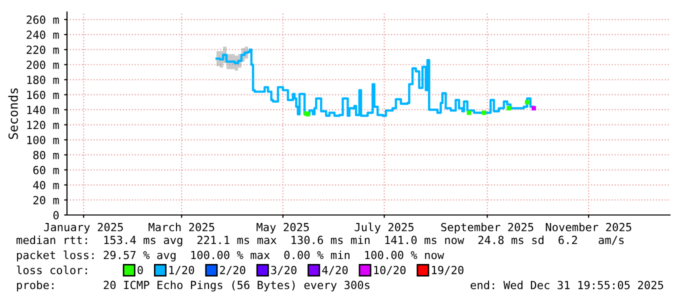  I want to click on y-tick-label: 240 m, so click(42, 34).